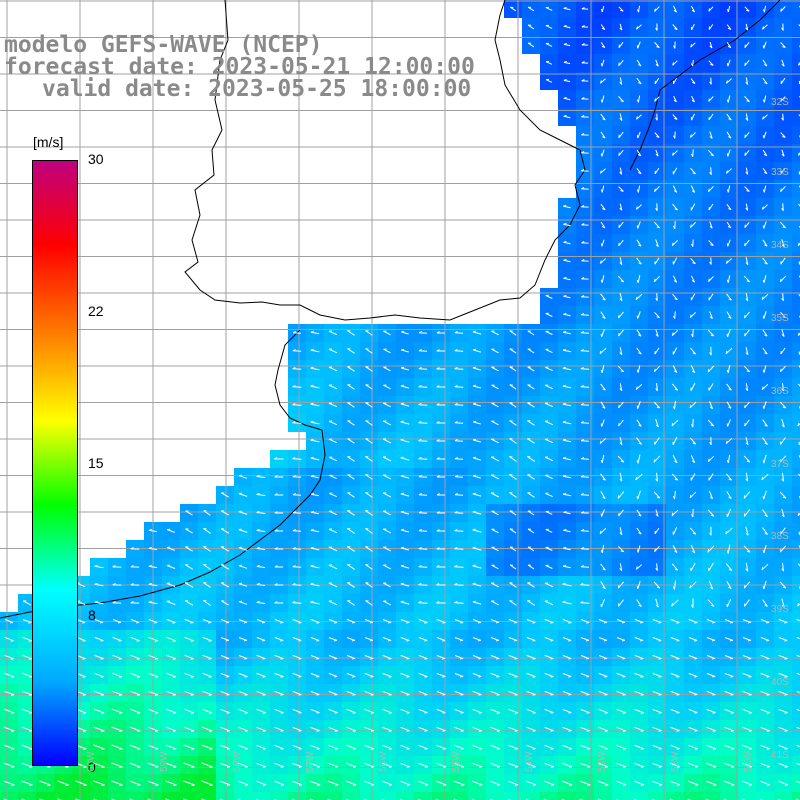  What do you see at coordinates (780, 536) in the screenshot?
I see `lat-label: 38S` at bounding box center [780, 536].